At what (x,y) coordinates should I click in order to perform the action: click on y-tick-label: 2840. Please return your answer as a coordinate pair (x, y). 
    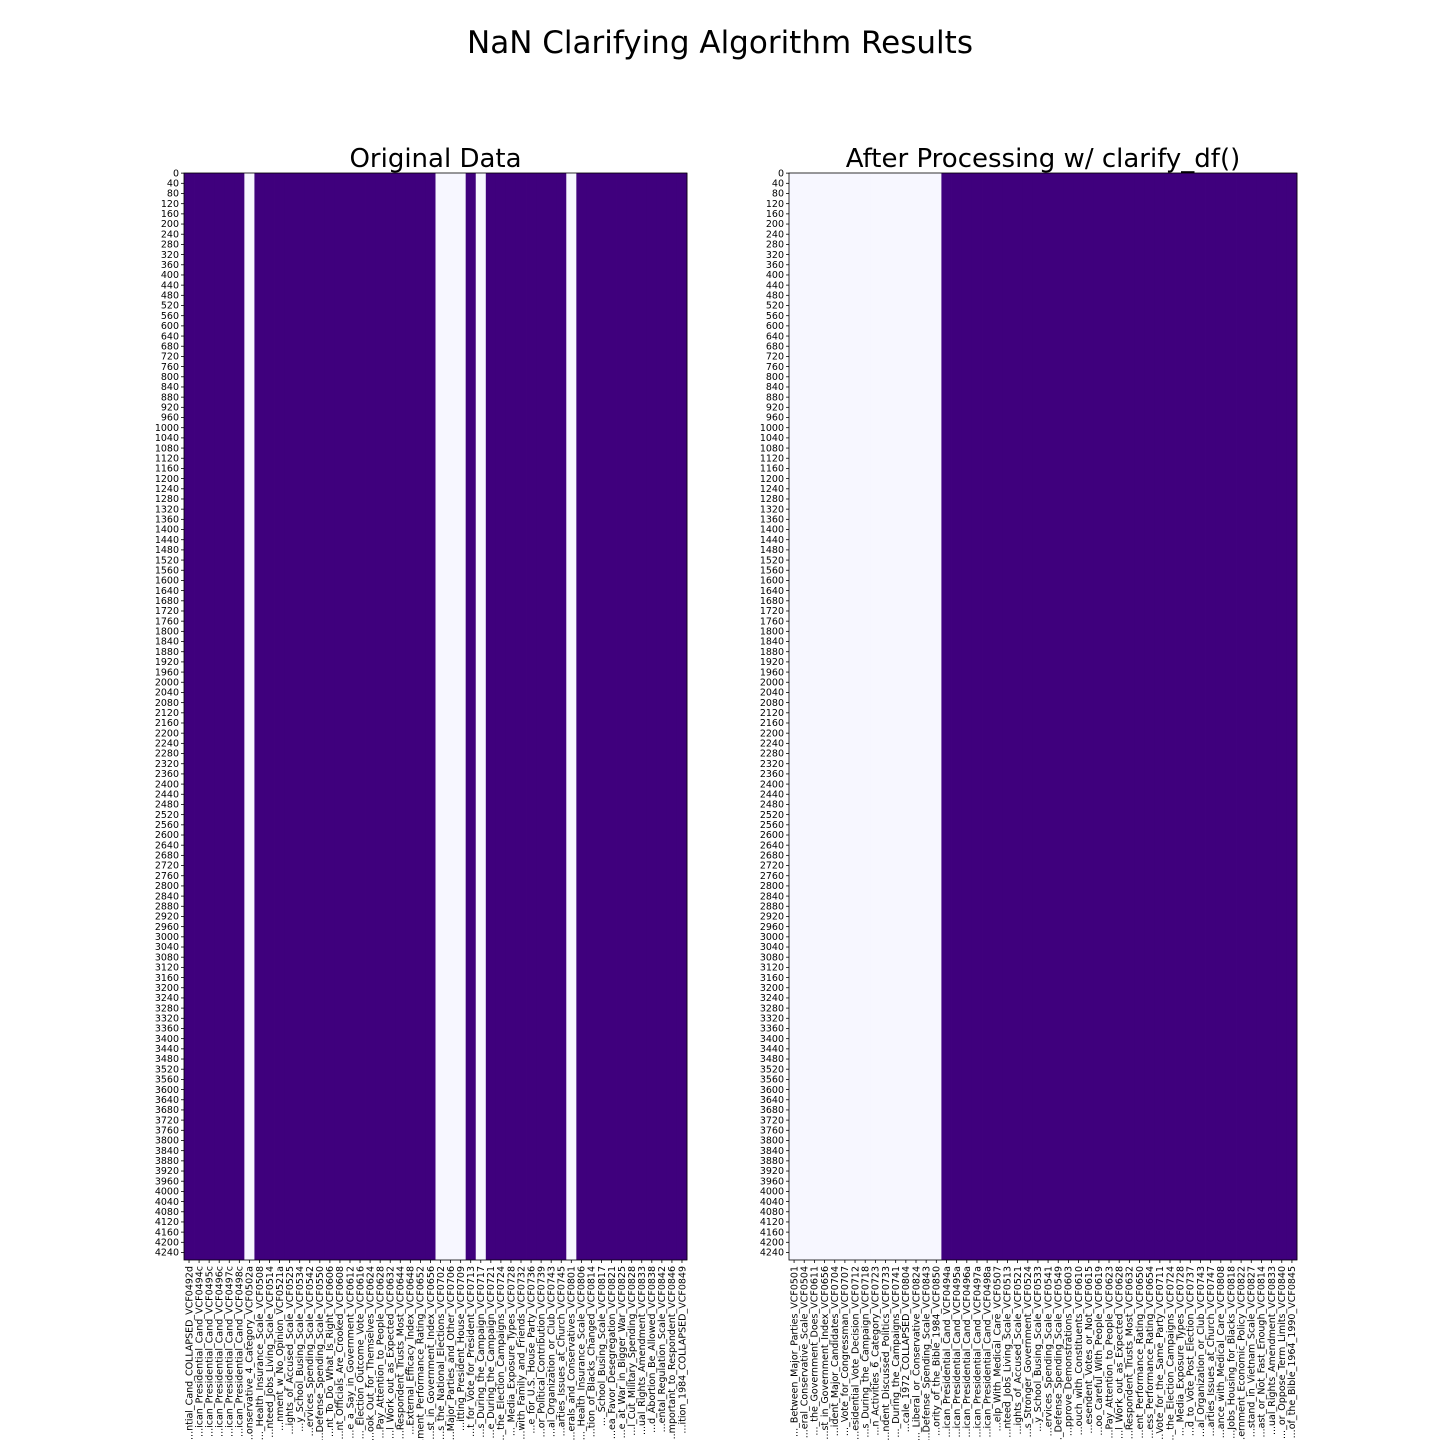
    Looking at the image, I should click on (772, 896).